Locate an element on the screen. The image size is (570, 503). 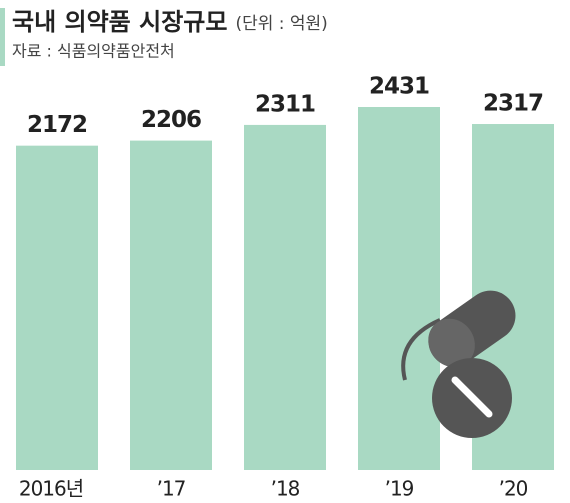
x-tick-label: ’19 is located at coordinates (399, 489).